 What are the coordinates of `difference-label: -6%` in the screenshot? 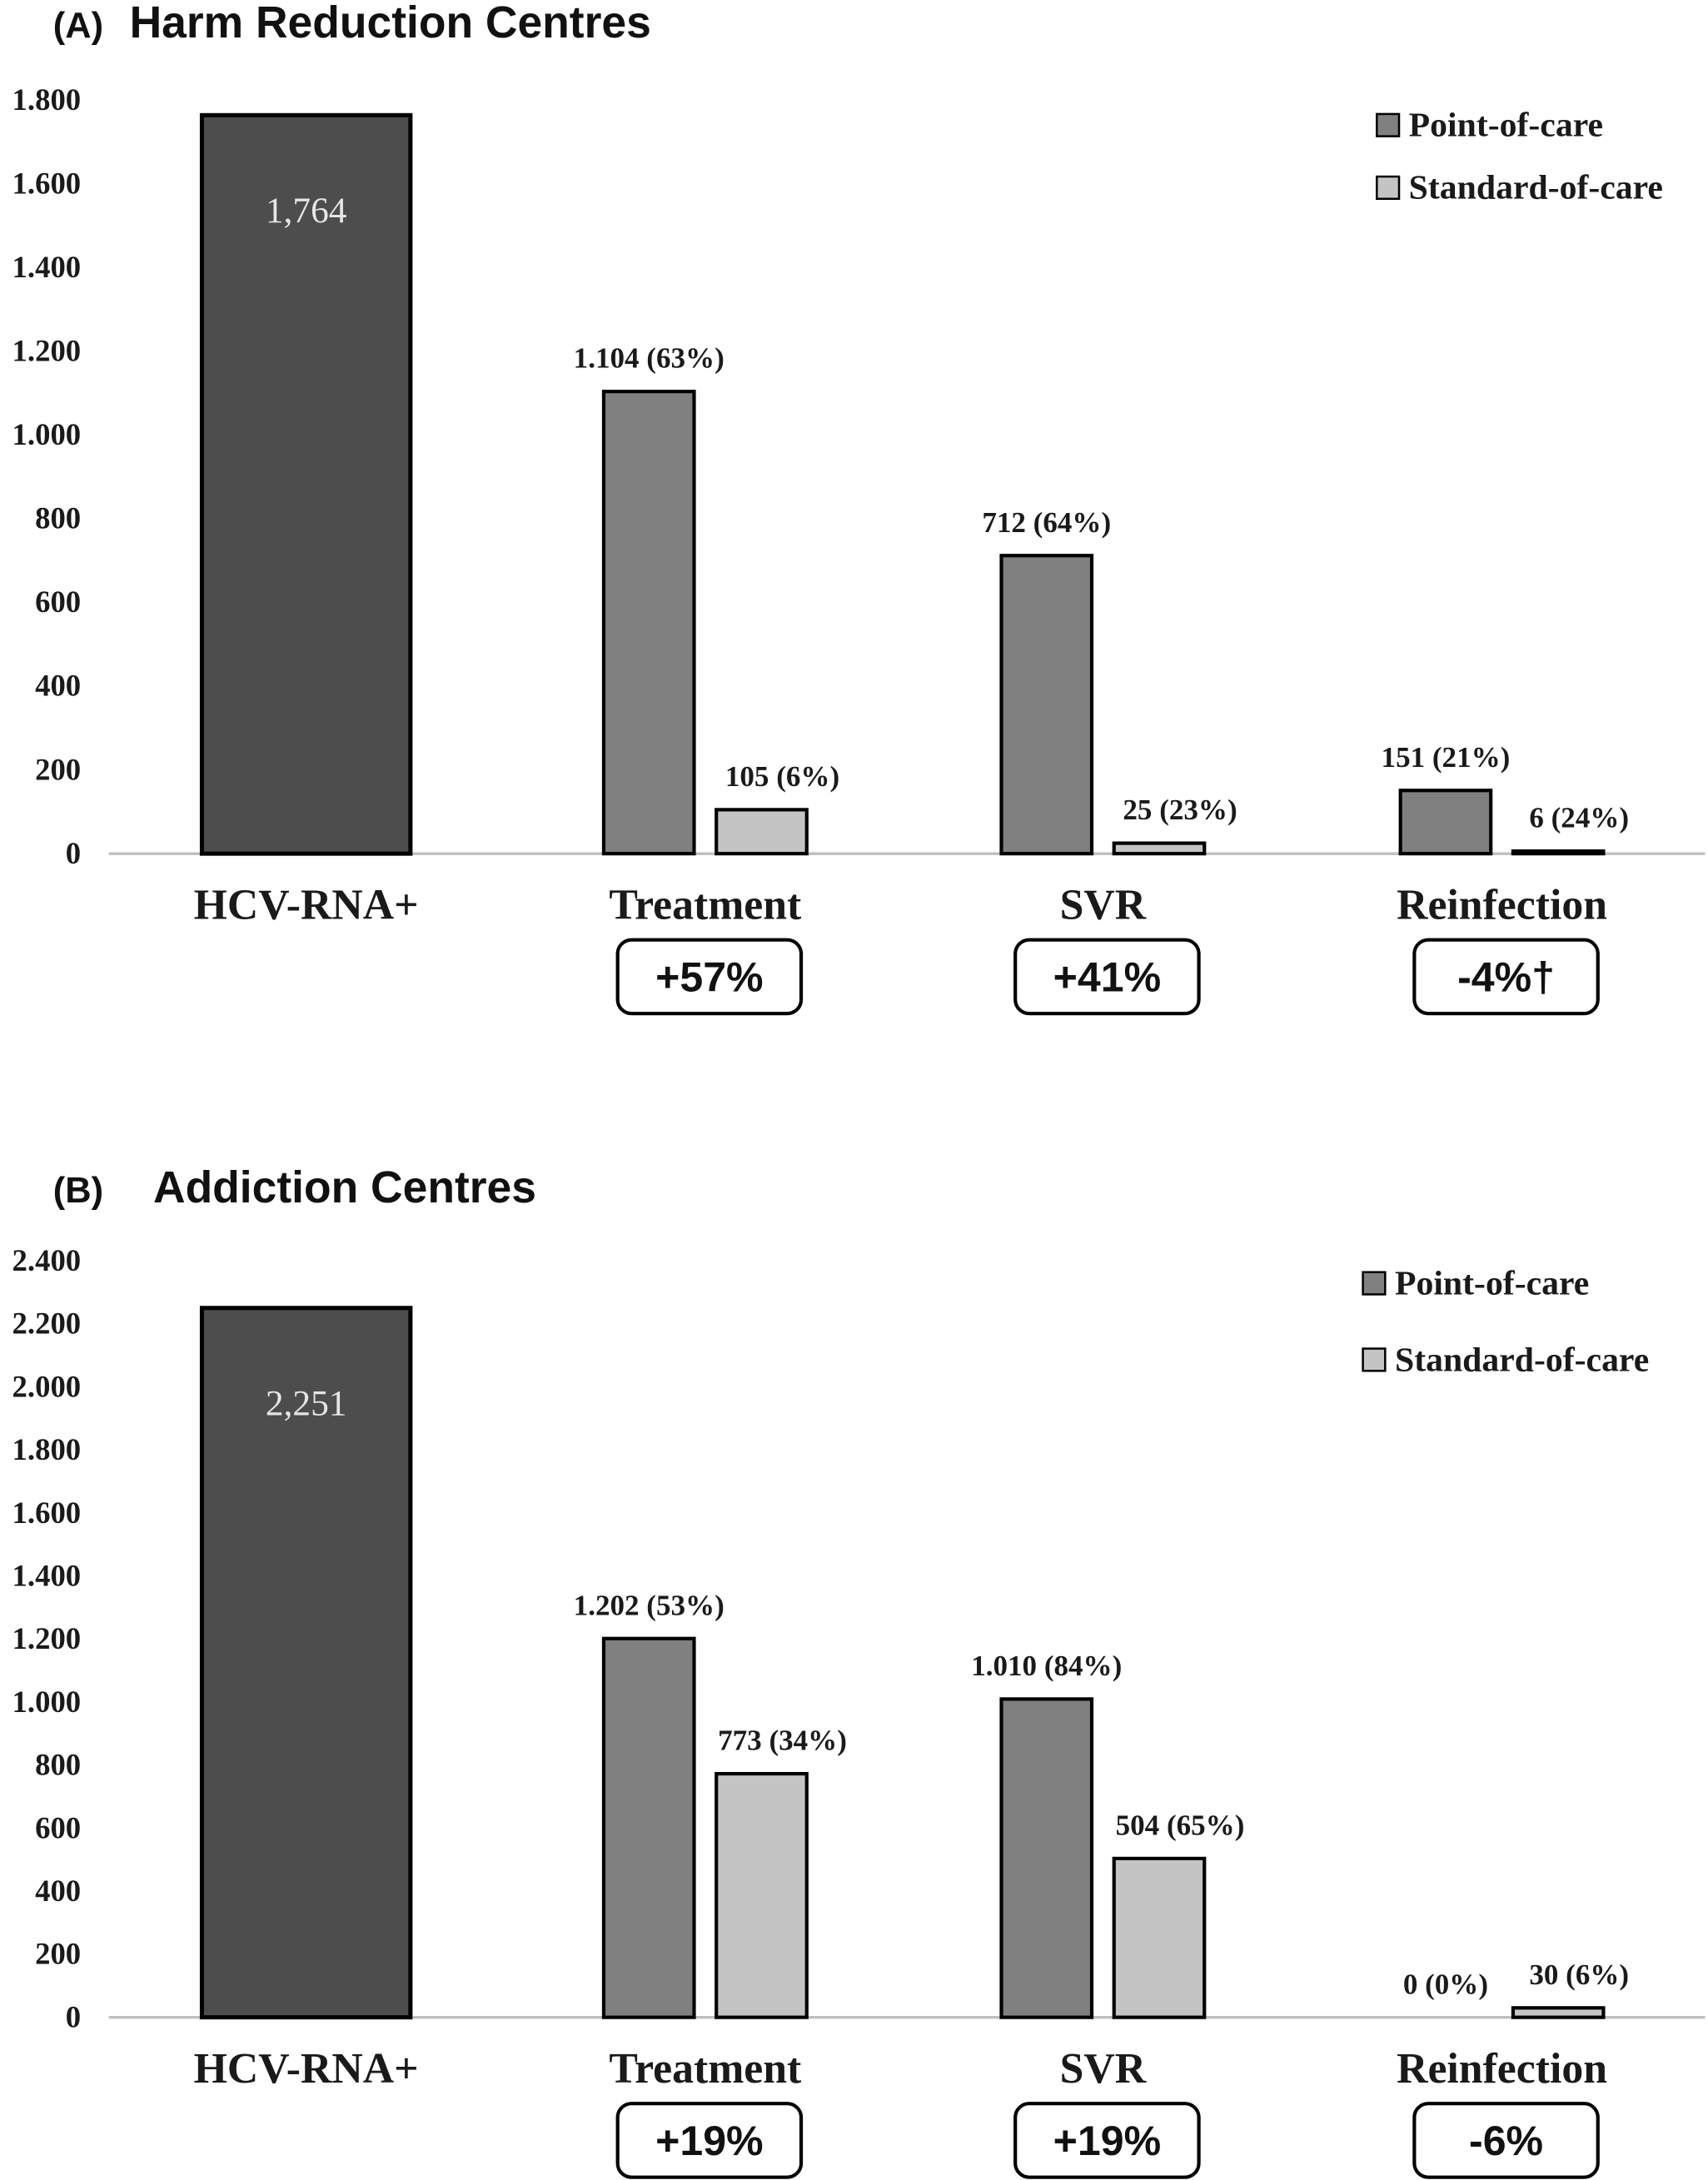 It's located at (1506, 2141).